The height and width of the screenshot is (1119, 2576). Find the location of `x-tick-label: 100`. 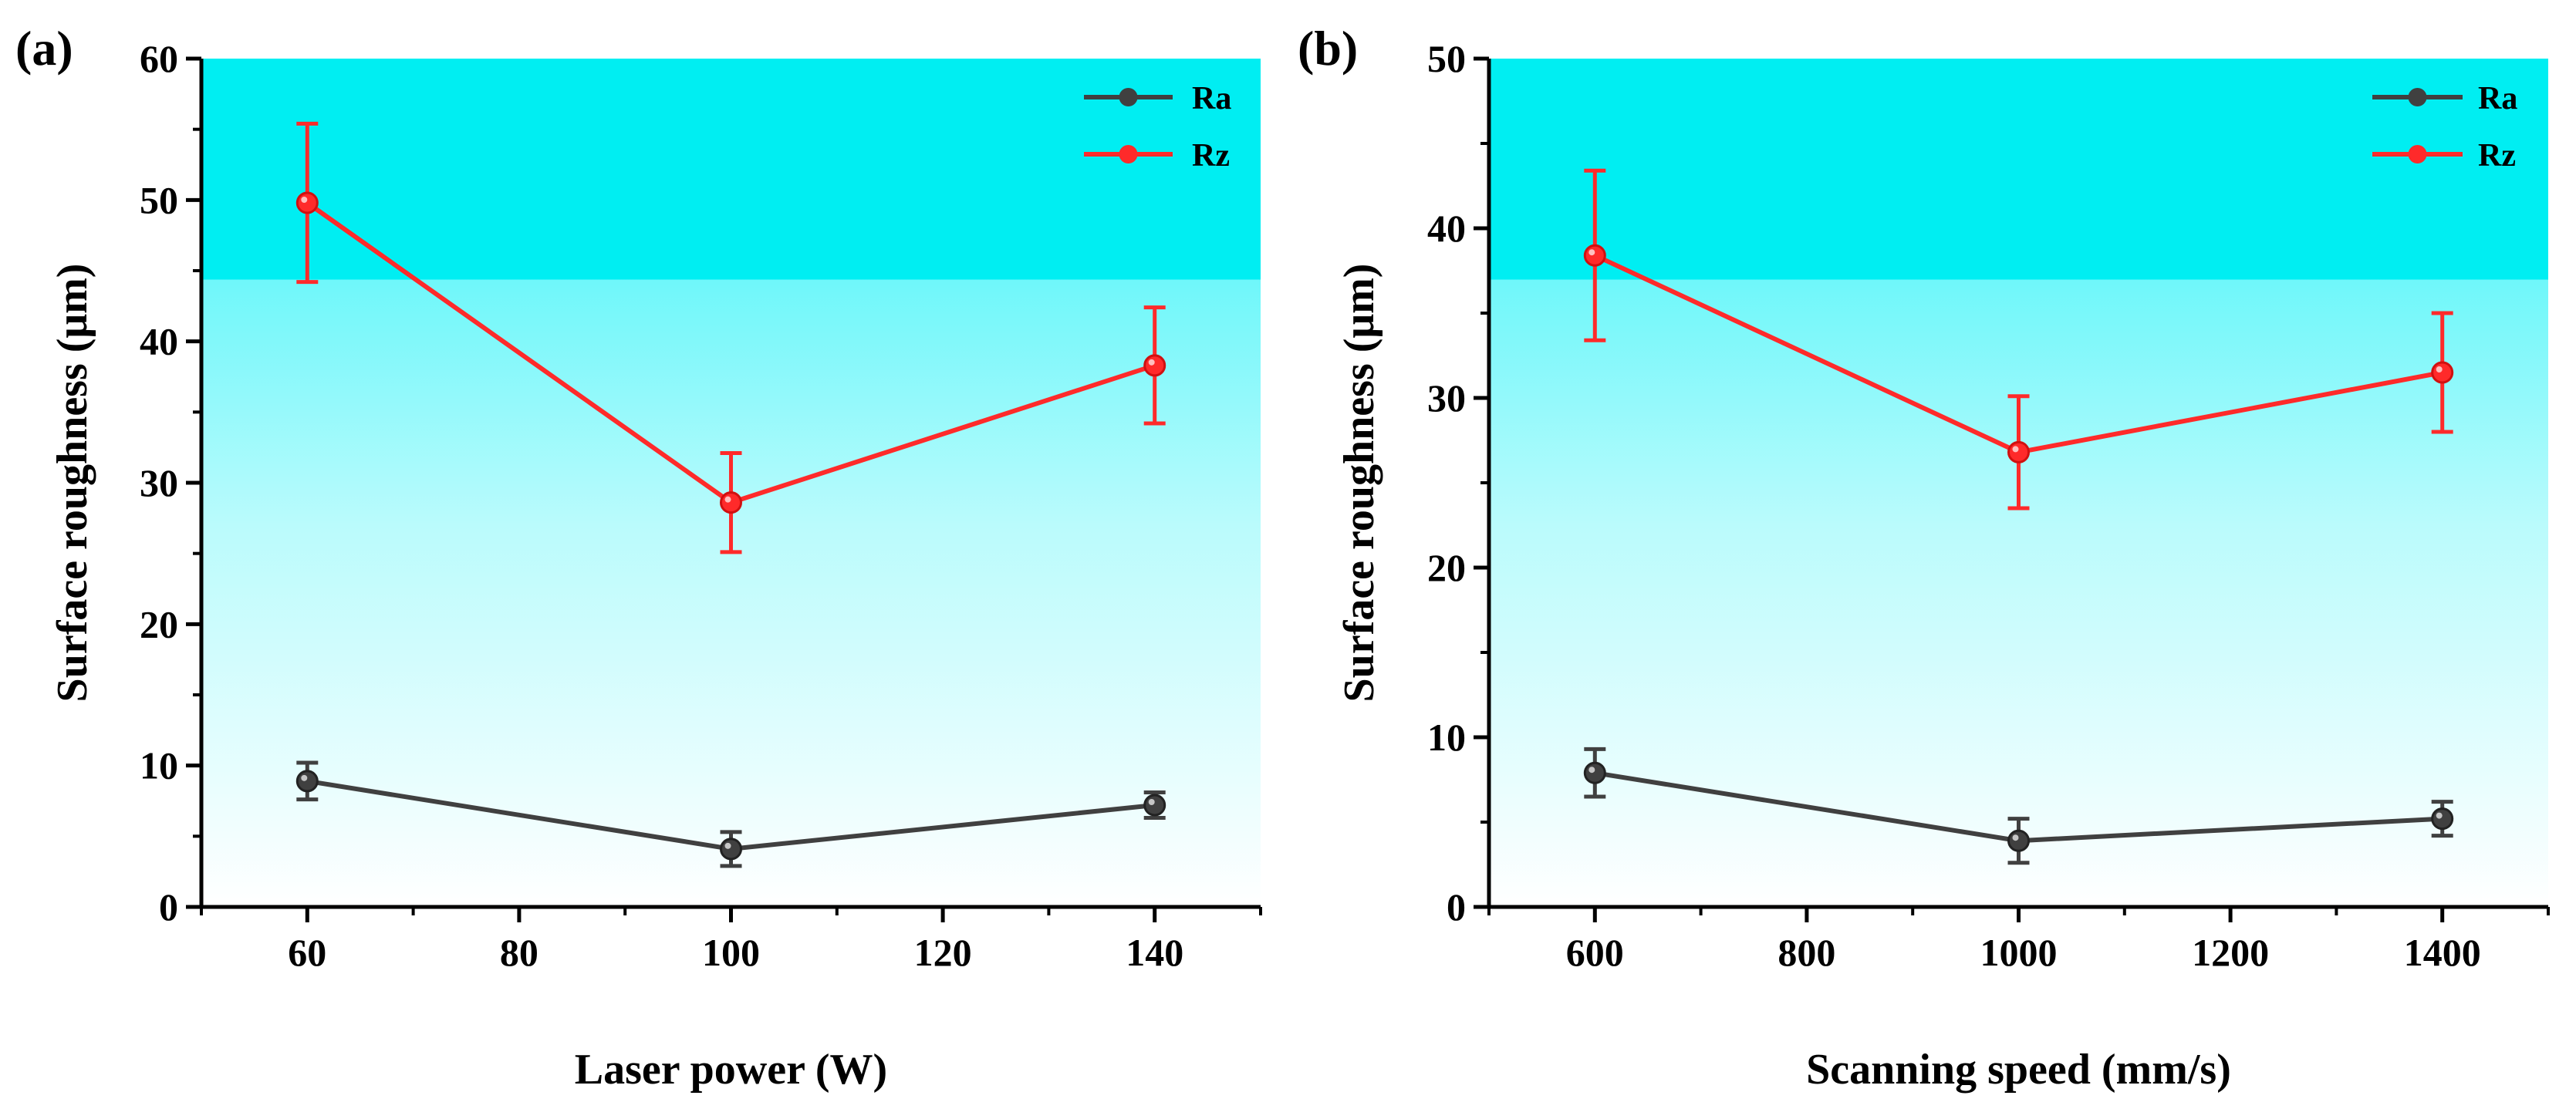

x-tick-label: 100 is located at coordinates (731, 952).